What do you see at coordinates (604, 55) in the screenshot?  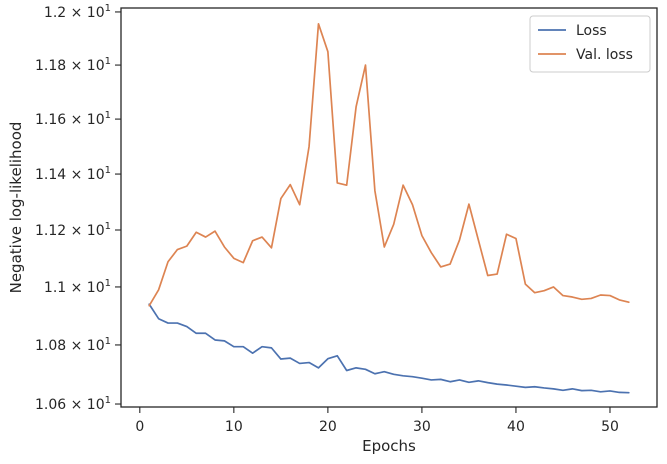 I see `legend-entry-label: Val. loss` at bounding box center [604, 55].